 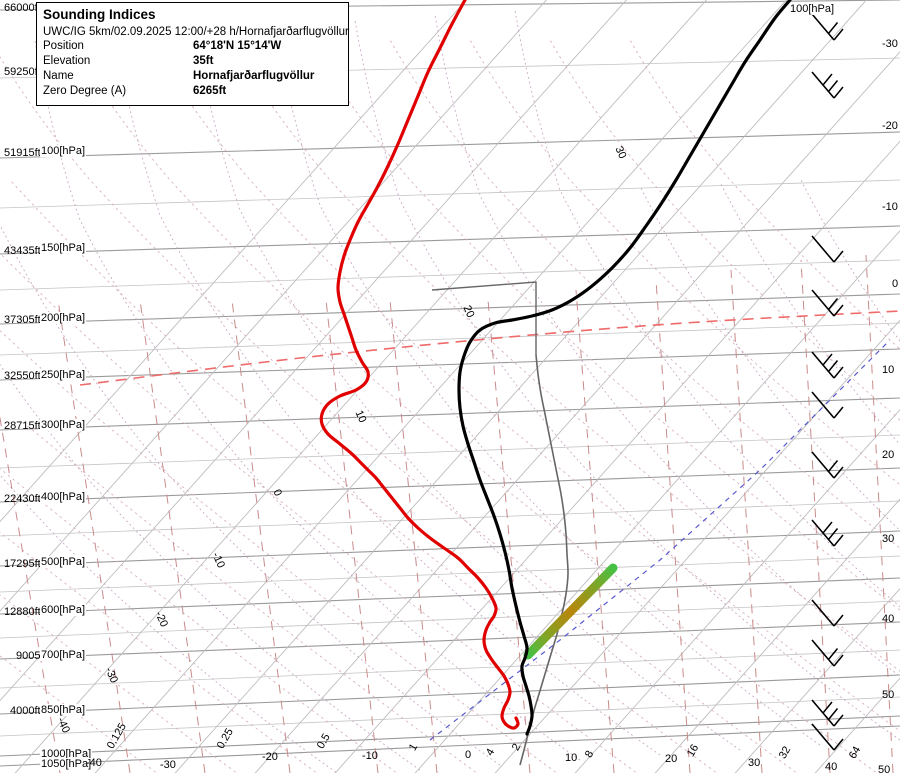 I want to click on panel-row: Elevation 35ft, so click(x=192, y=61).